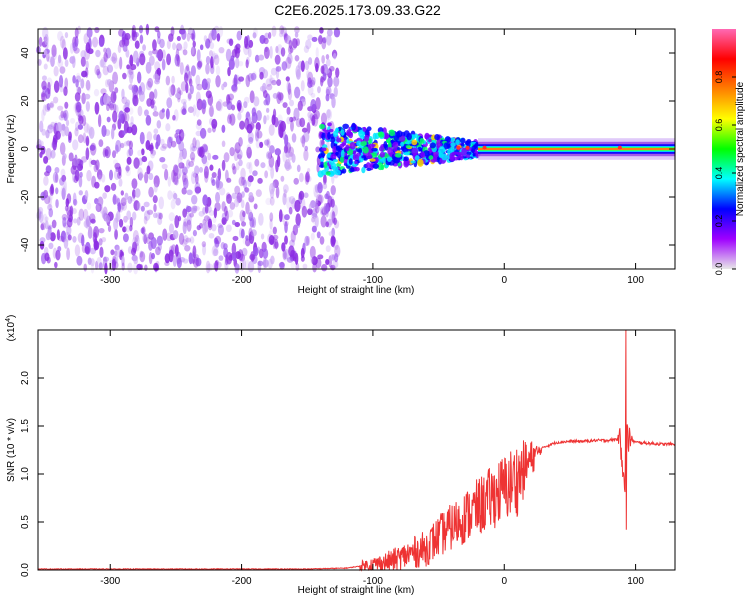  I want to click on snr-y-label: SNR (10 * v/v), so click(11, 450).